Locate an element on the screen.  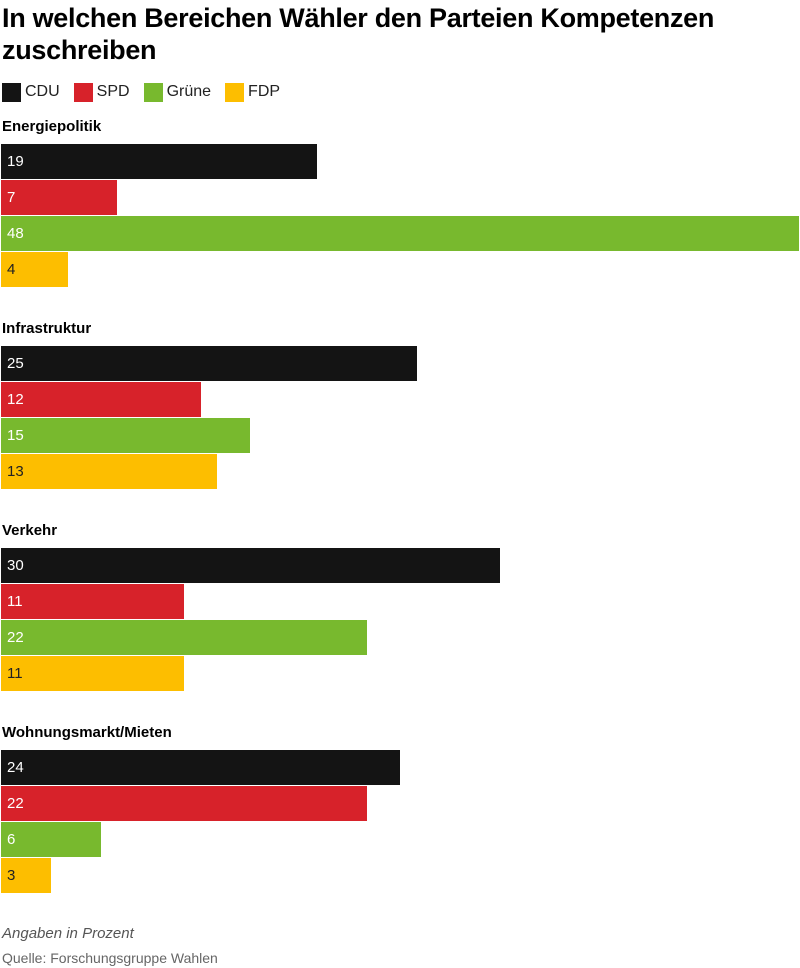
legend: CDU SPD Grüne FDP is located at coordinates (148, 92).